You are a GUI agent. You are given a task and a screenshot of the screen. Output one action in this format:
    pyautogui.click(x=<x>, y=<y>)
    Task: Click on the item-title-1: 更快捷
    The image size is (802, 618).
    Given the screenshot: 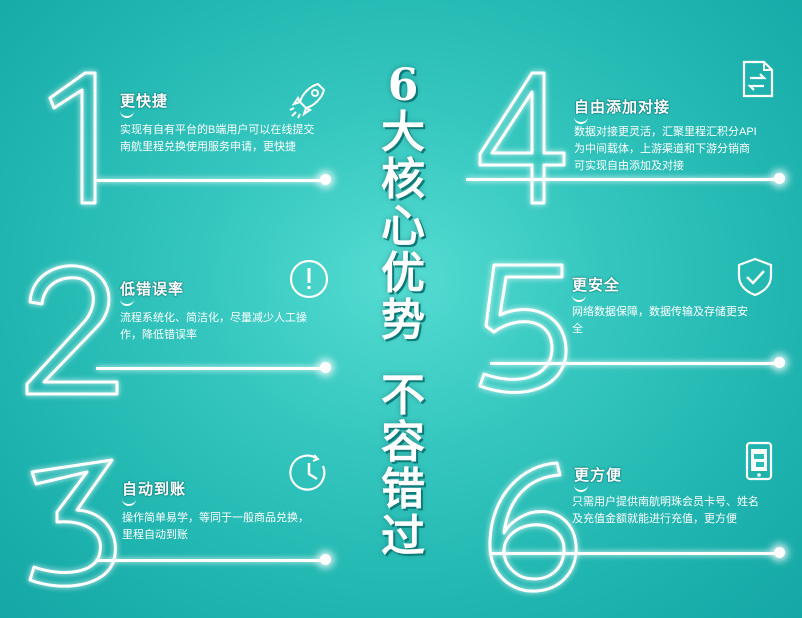 What is the action you would take?
    pyautogui.click(x=144, y=101)
    